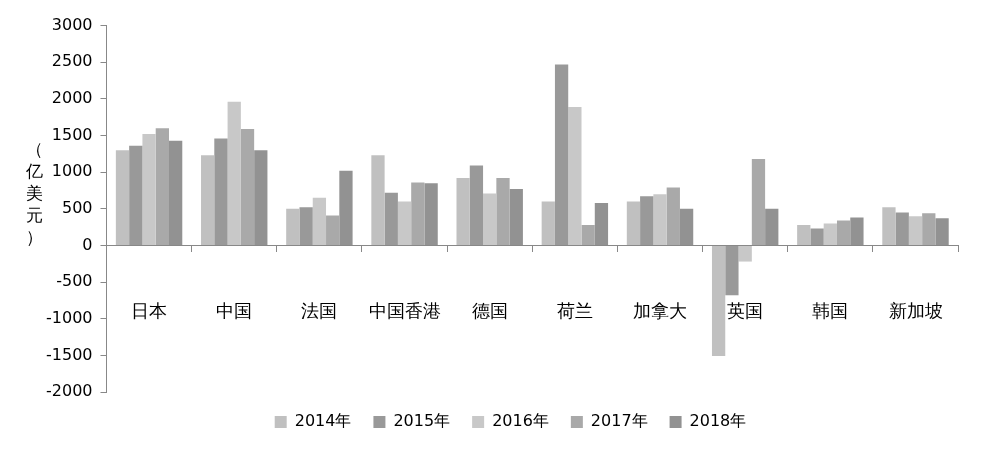 The width and height of the screenshot is (1003, 450). I want to click on x-tick-label: 中国香港, so click(404, 310).